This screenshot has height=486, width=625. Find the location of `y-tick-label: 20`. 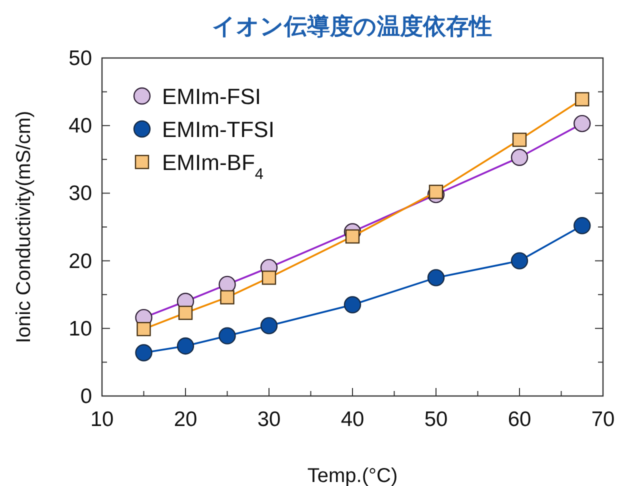

y-tick-label: 20 is located at coordinates (80, 261).